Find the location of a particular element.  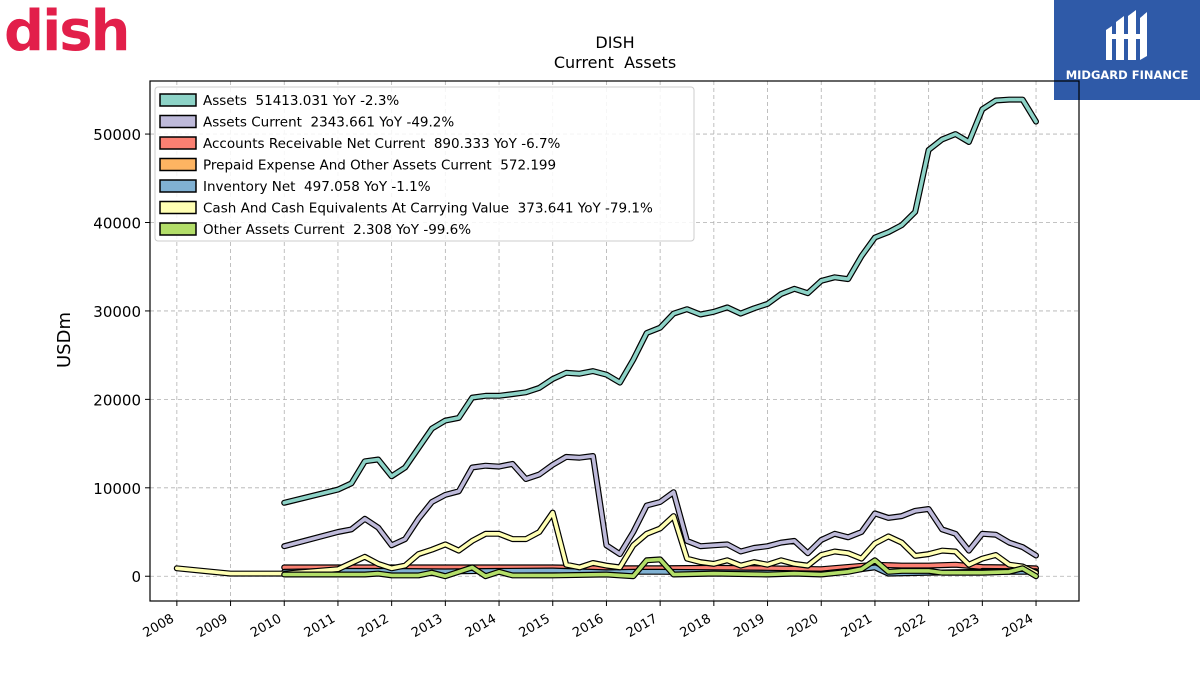

series-line-other-assets-current is located at coordinates (660, 568).